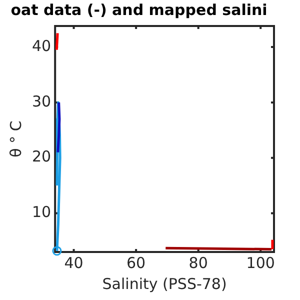  I want to click on x-tick-label: 80, so click(198, 263).